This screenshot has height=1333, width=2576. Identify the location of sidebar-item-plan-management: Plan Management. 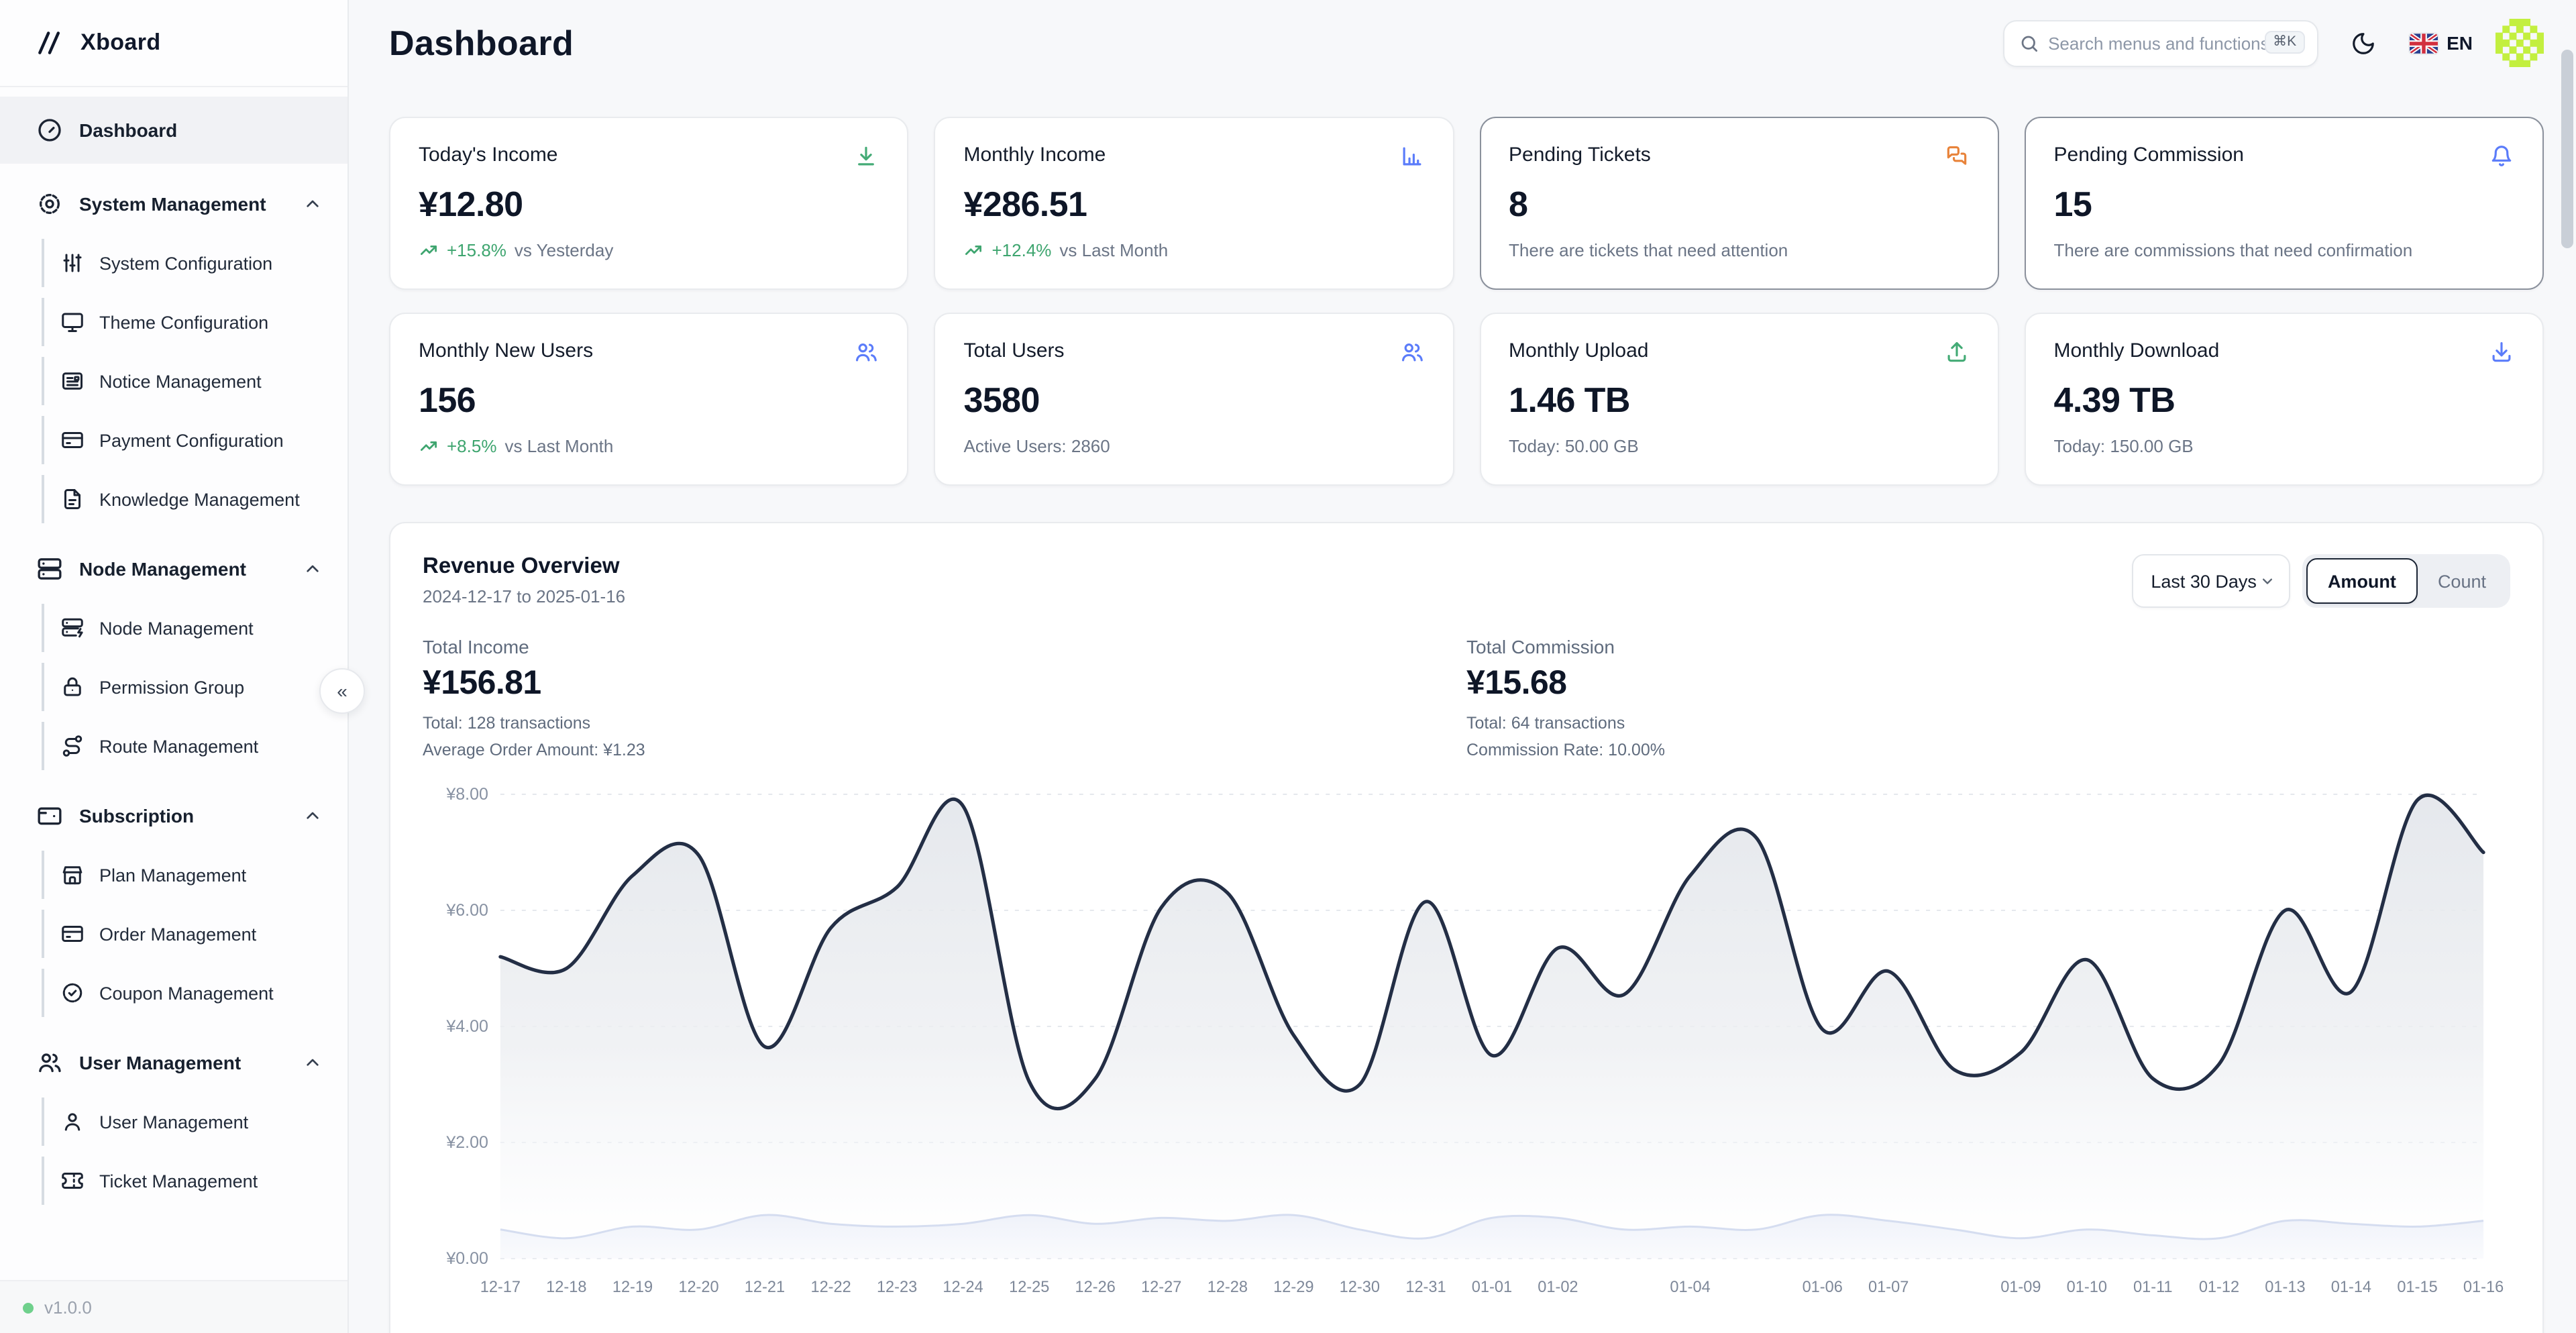
(173, 874).